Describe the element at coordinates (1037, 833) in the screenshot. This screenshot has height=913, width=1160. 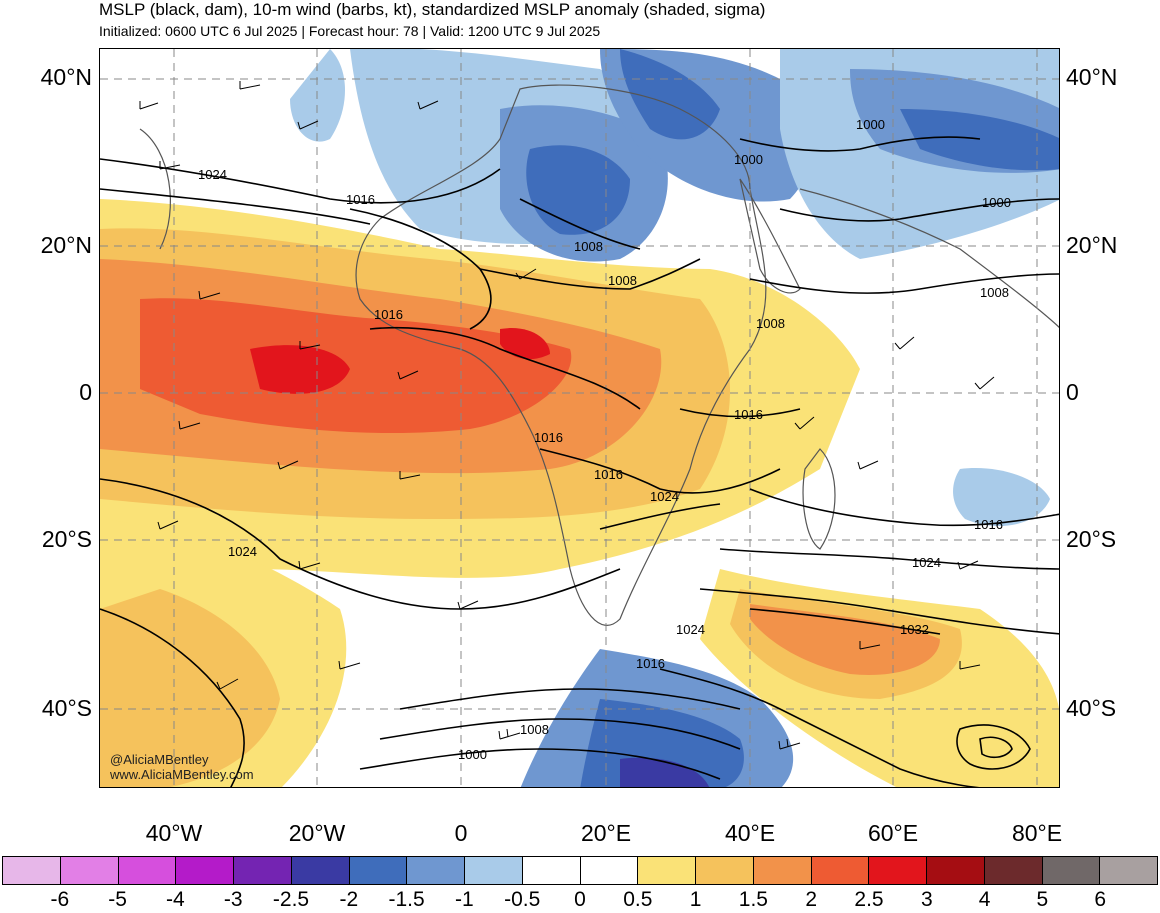
I see `lon-label-80e: 80°E` at that location.